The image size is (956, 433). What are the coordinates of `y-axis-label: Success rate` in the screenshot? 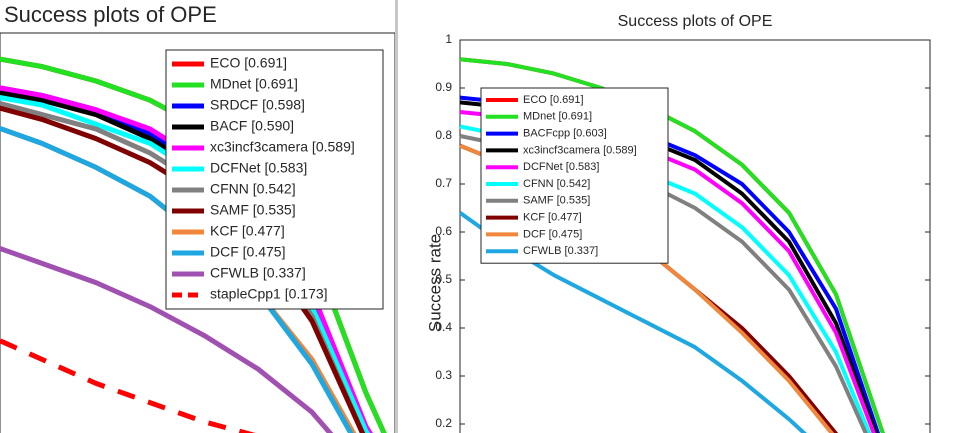 It's located at (434, 283).